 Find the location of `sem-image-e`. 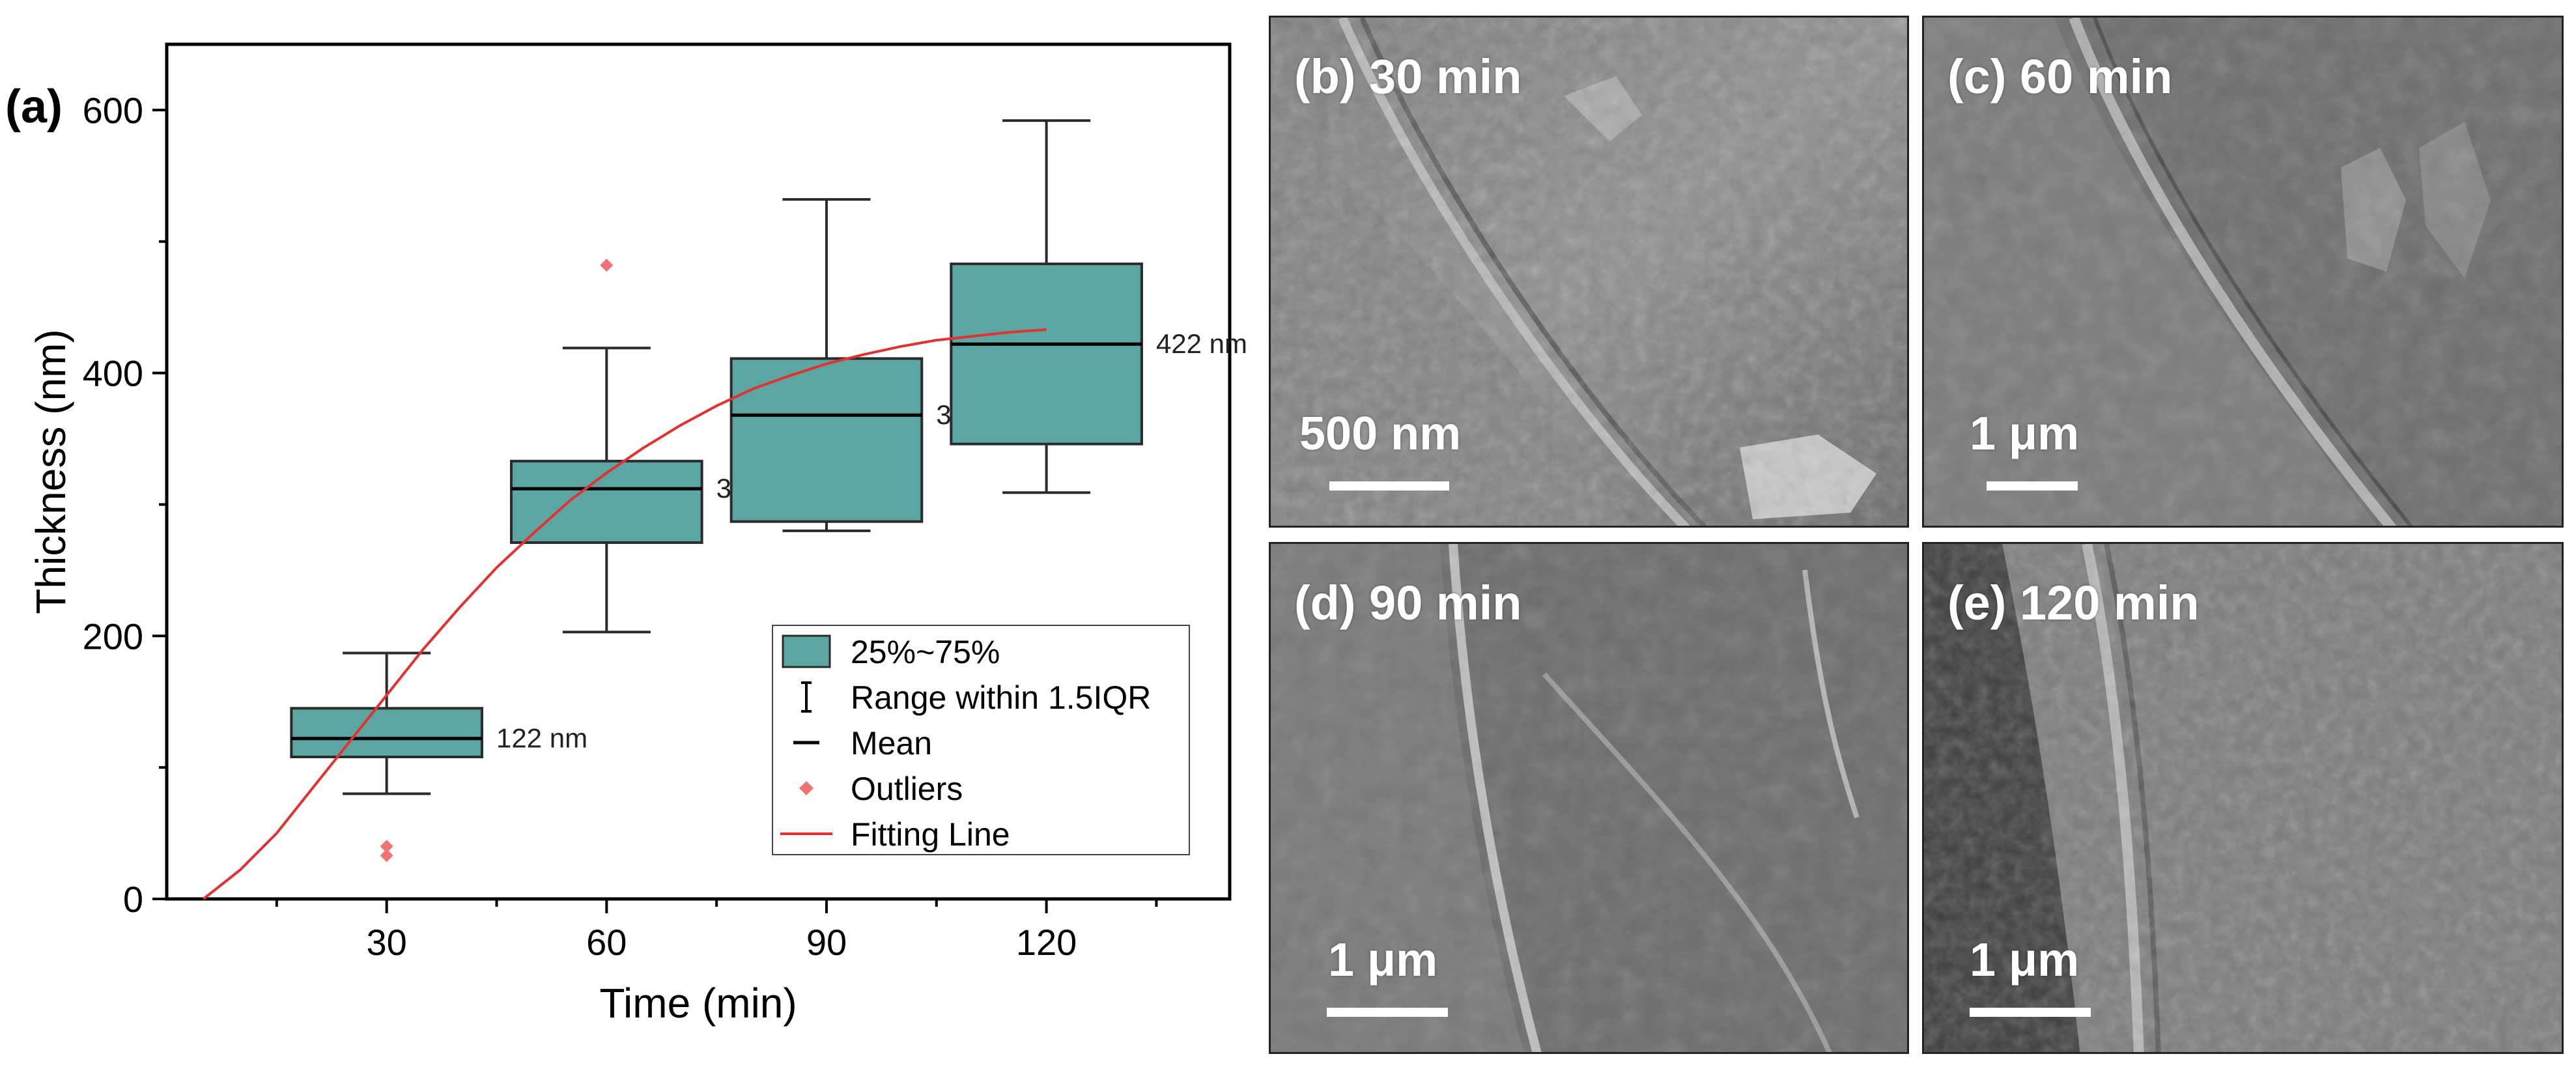

sem-image-e is located at coordinates (2243, 798).